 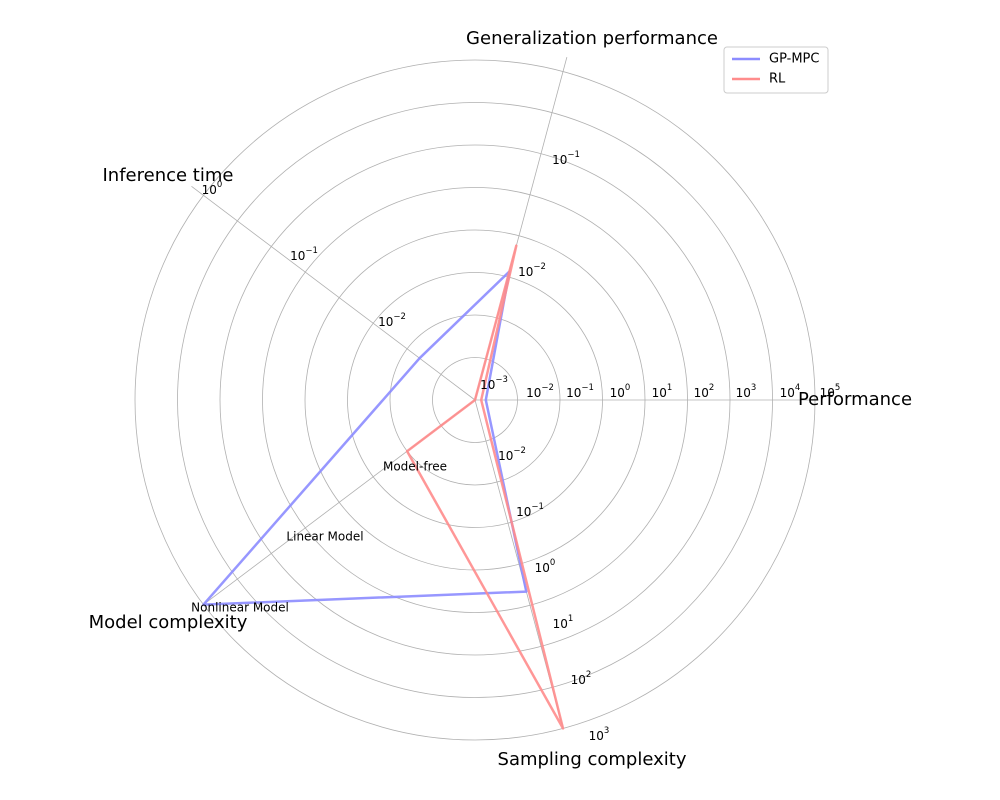 What do you see at coordinates (545, 566) in the screenshot?
I see `tick-label-sampling-complexity-3: 10⁰` at bounding box center [545, 566].